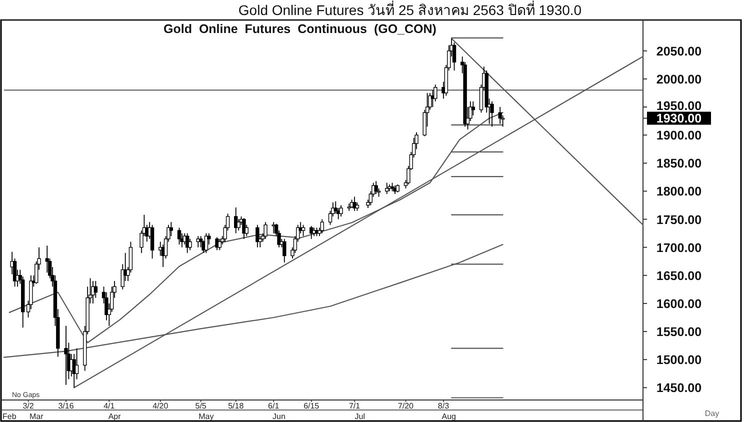  What do you see at coordinates (406, 406) in the screenshot?
I see `x-tick-label: 7/20` at bounding box center [406, 406].